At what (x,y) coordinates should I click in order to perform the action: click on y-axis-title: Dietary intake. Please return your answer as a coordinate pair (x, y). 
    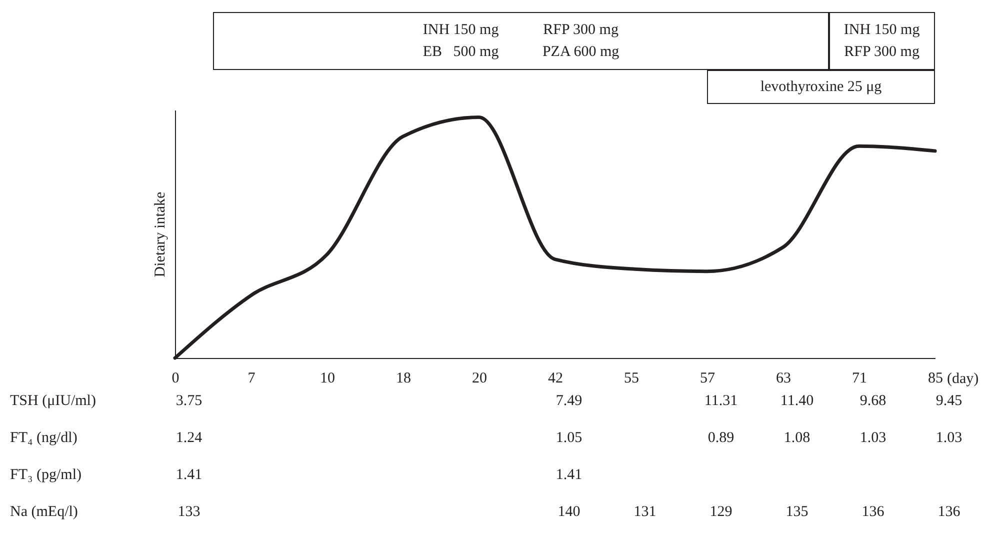
    Looking at the image, I should click on (160, 234).